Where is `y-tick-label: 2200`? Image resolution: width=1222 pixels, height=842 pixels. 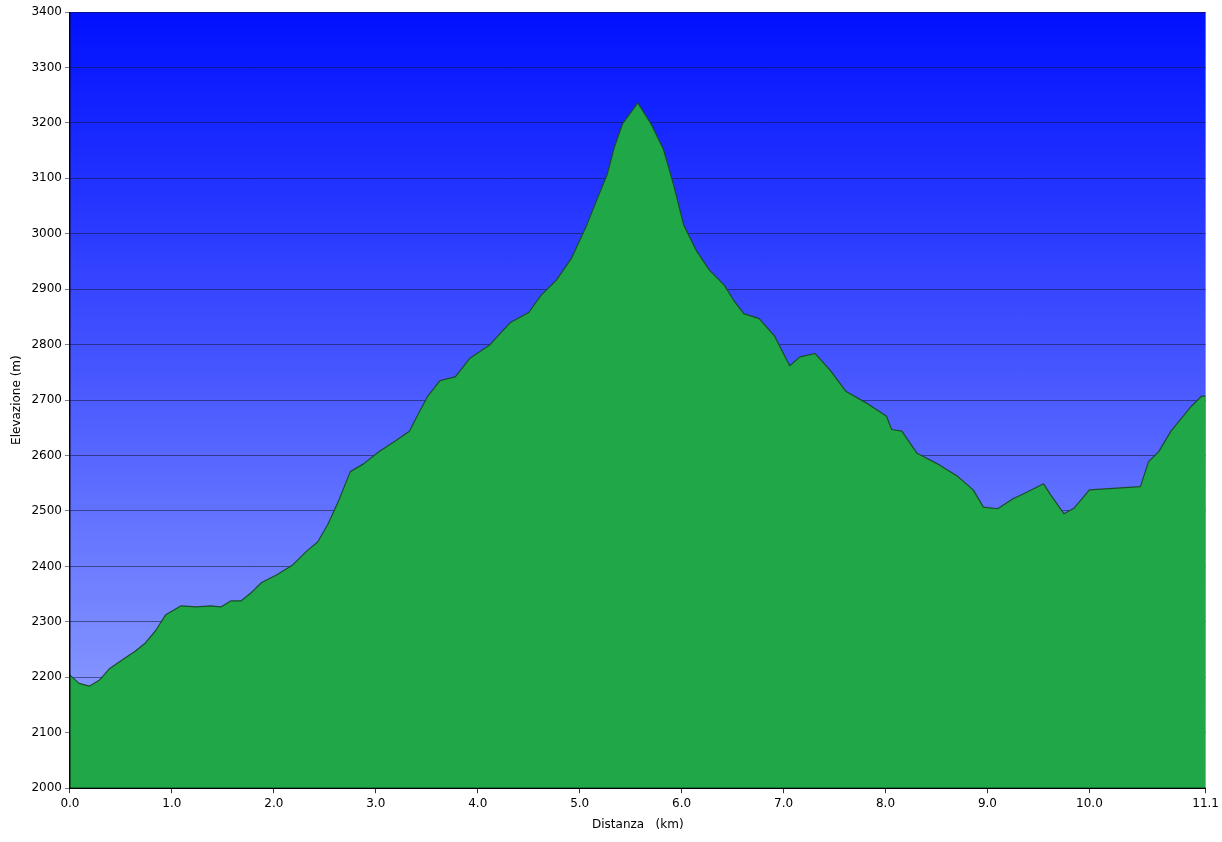
y-tick-label: 2200 is located at coordinates (46, 676).